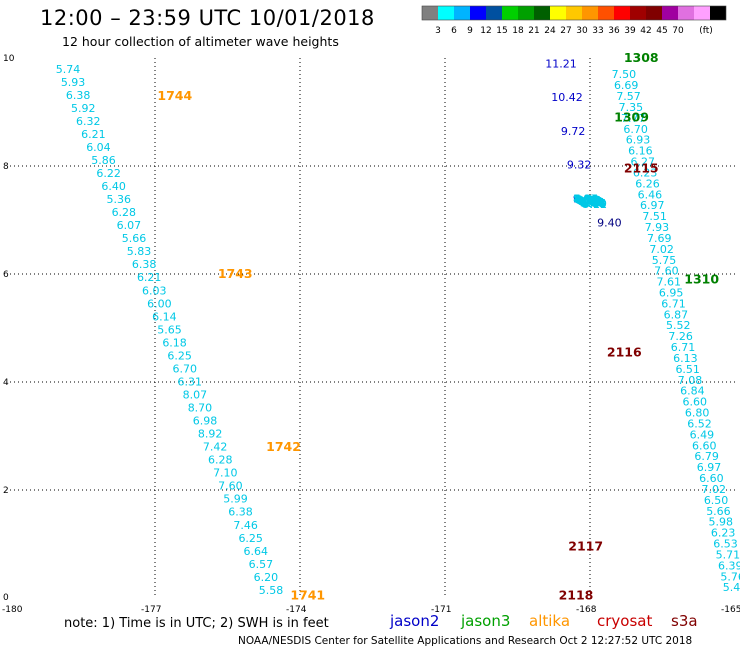  What do you see at coordinates (643, 162) in the screenshot?
I see `wave-height-point: 6.27` at bounding box center [643, 162].